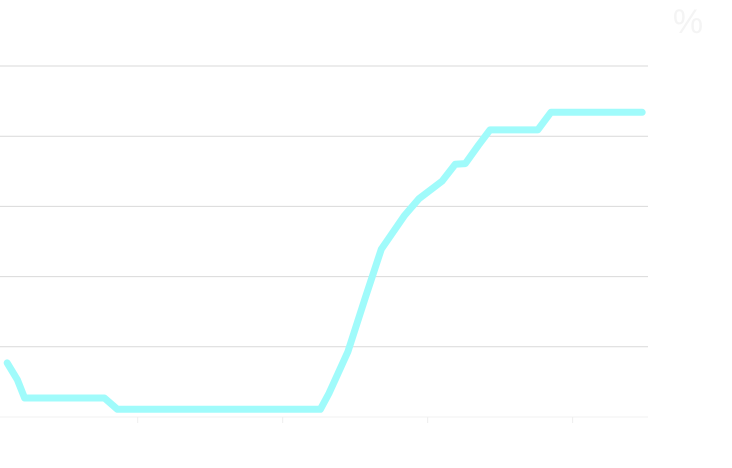 The image size is (732, 468). Describe the element at coordinates (687, 64) in the screenshot. I see `y-tick-label: 5` at that location.